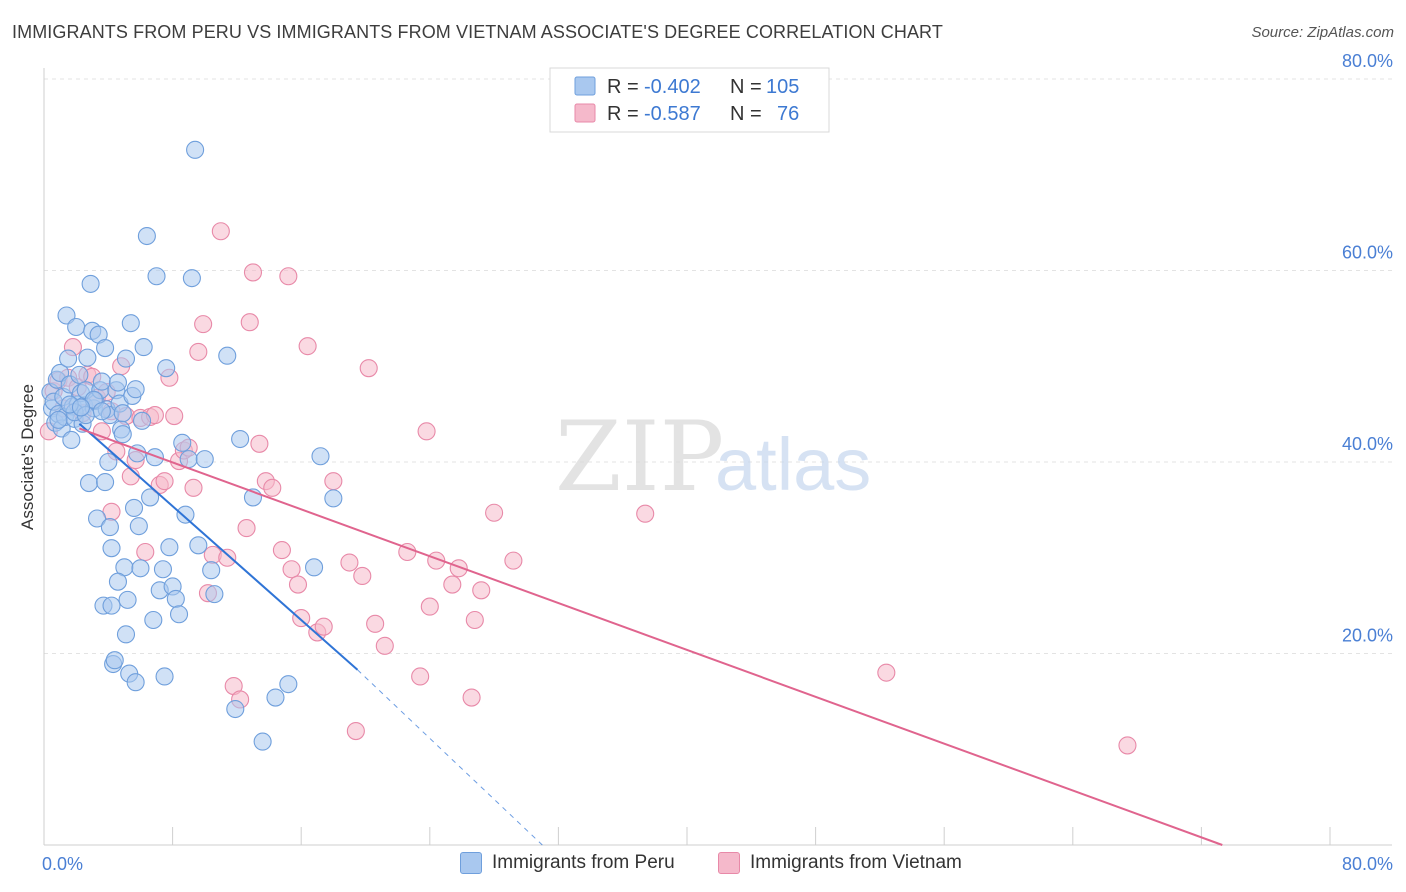 The width and height of the screenshot is (1406, 892). Describe the element at coordinates (1367, 444) in the screenshot. I see `y-tick-label: 40.0%` at that location.